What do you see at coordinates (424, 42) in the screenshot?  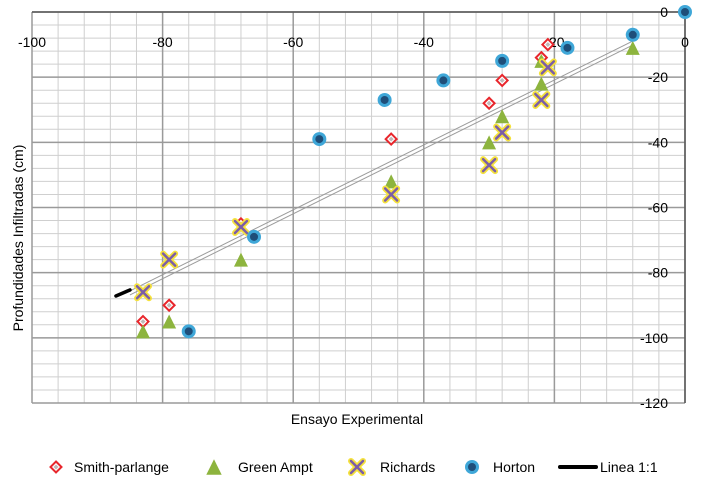 I see `x-tick-label: -40` at bounding box center [424, 42].